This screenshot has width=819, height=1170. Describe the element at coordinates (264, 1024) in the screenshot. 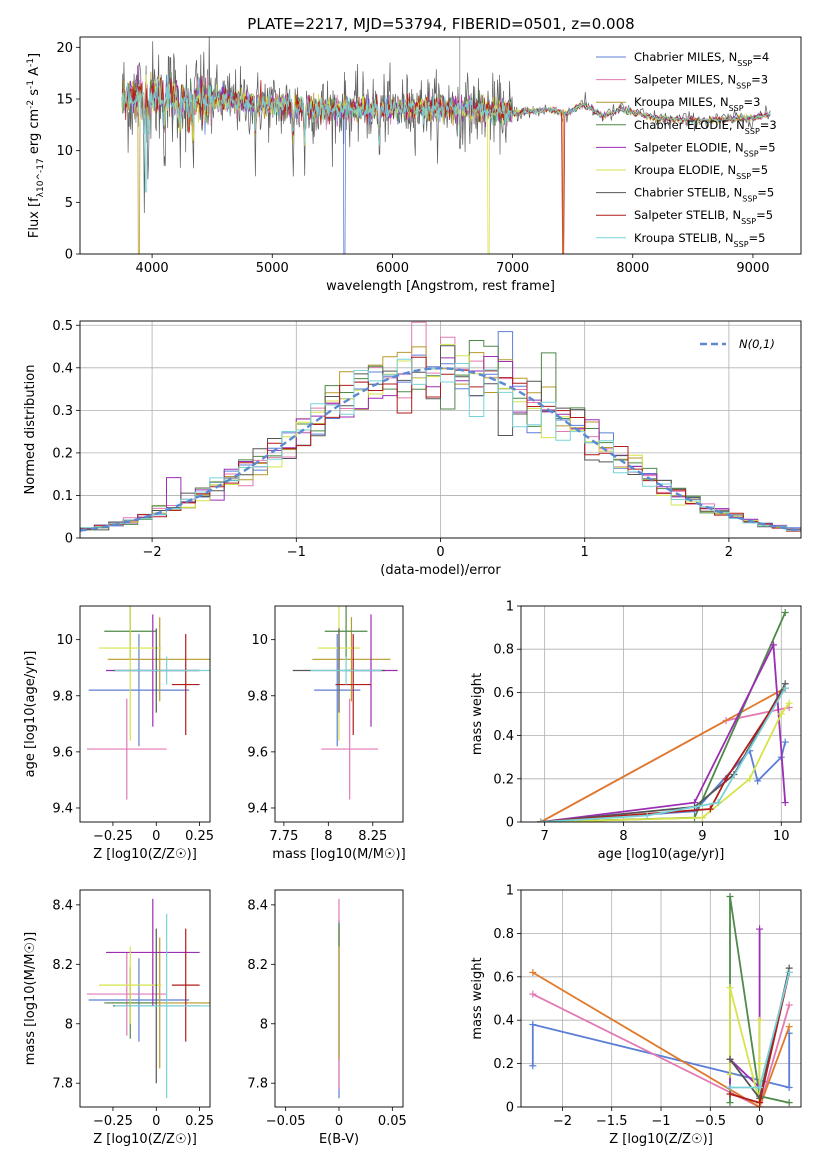

I see `y-tick-label: 8` at that location.